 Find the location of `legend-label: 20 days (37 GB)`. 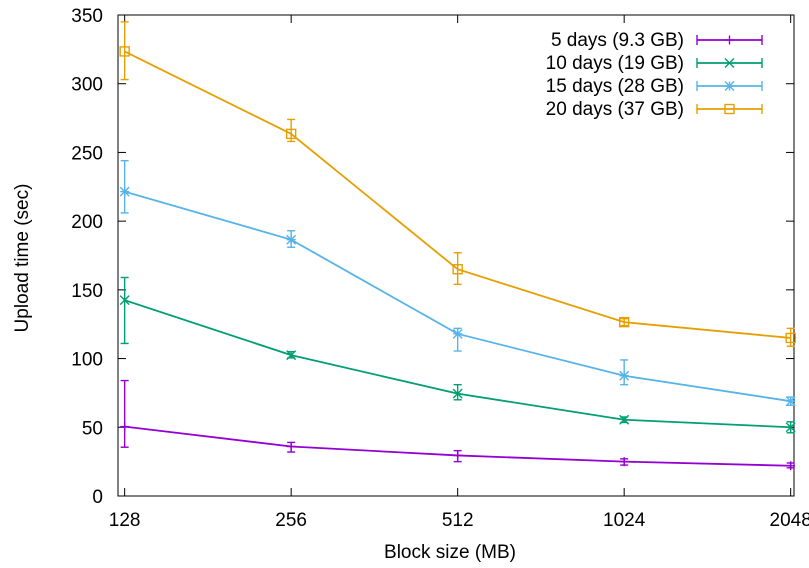

legend-label: 20 days (37 GB) is located at coordinates (615, 109).